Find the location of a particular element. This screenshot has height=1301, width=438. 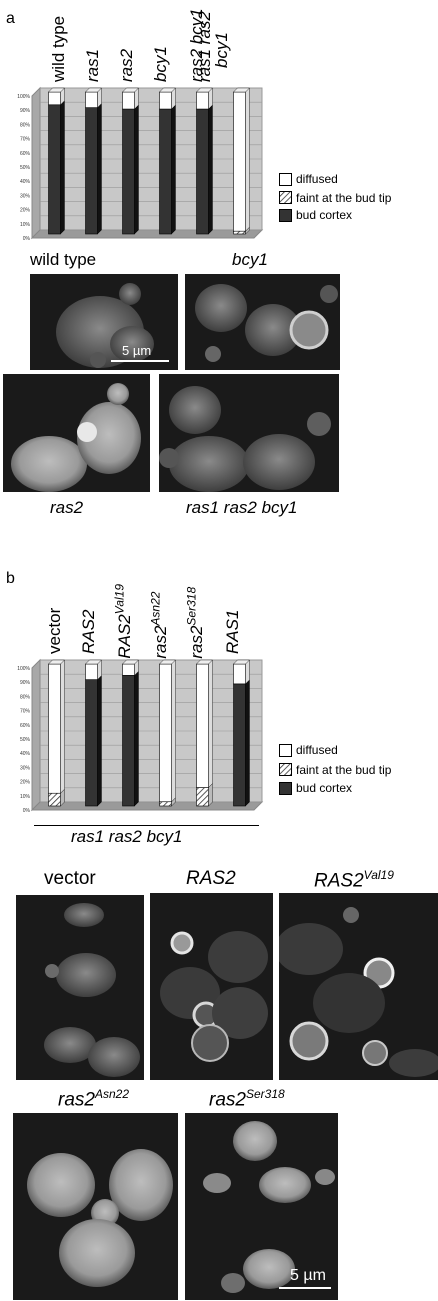

panel-b-column-label-4: ras2Ser318 is located at coordinates (194, 623).